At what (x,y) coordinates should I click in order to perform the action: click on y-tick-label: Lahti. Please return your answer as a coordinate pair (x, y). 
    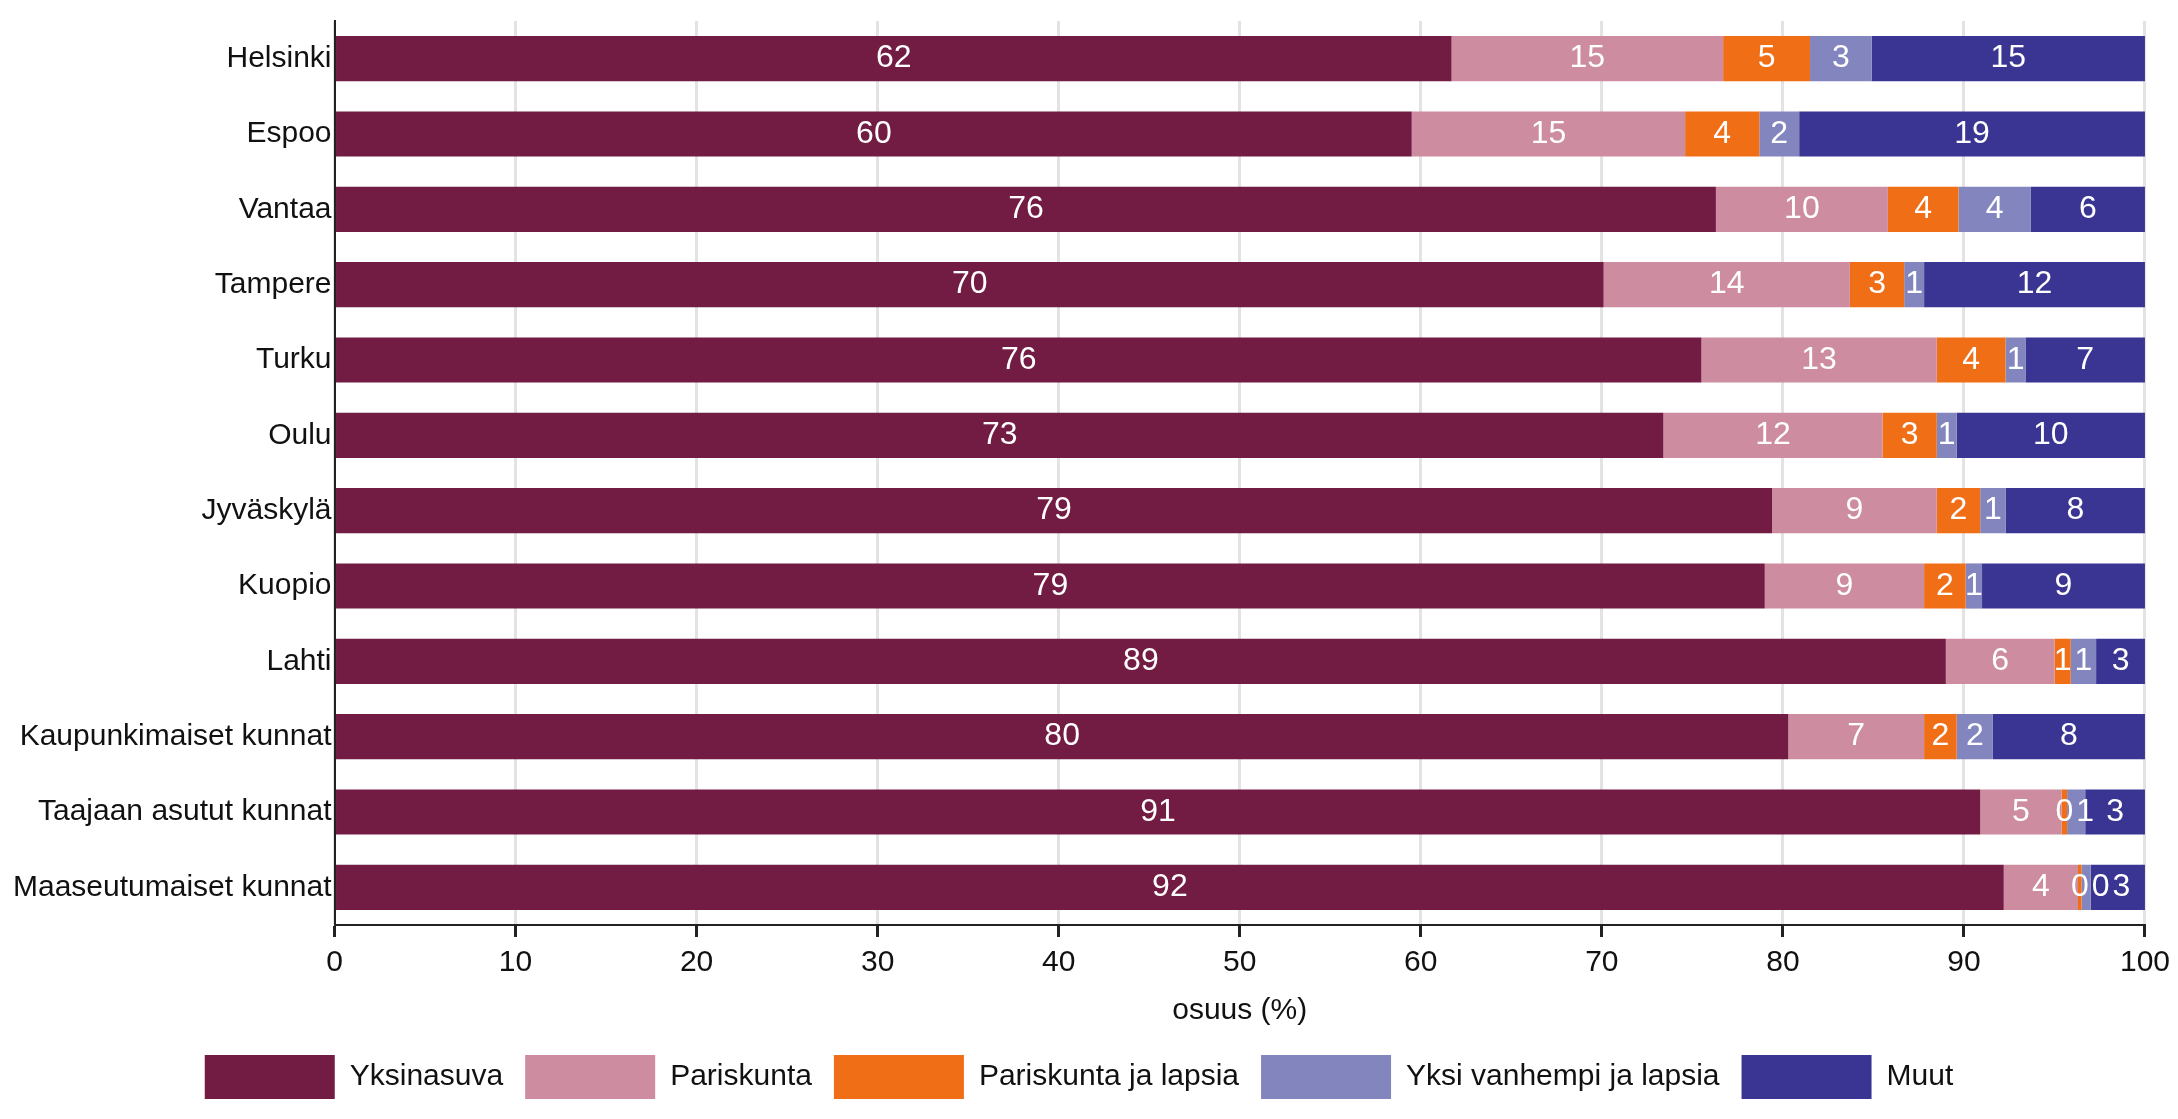
    Looking at the image, I should click on (299, 659).